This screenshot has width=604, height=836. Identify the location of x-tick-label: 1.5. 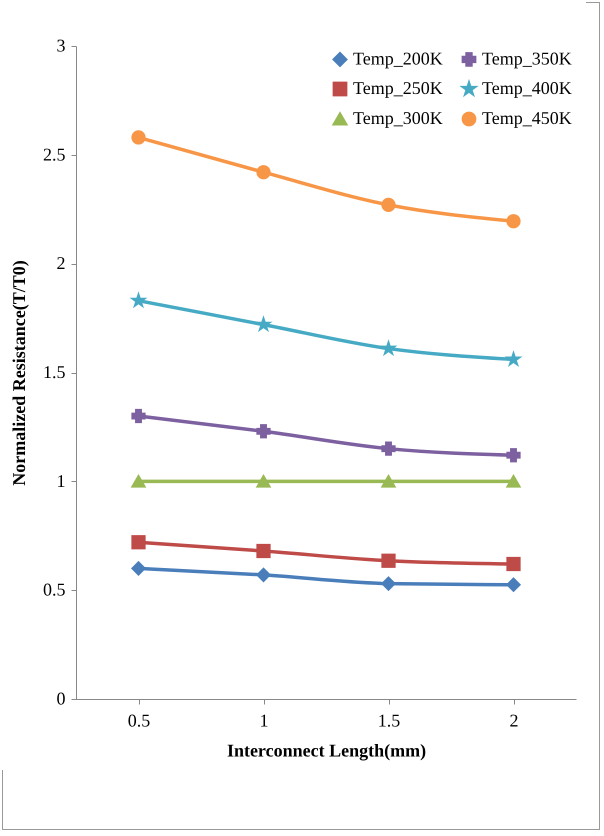
(389, 720).